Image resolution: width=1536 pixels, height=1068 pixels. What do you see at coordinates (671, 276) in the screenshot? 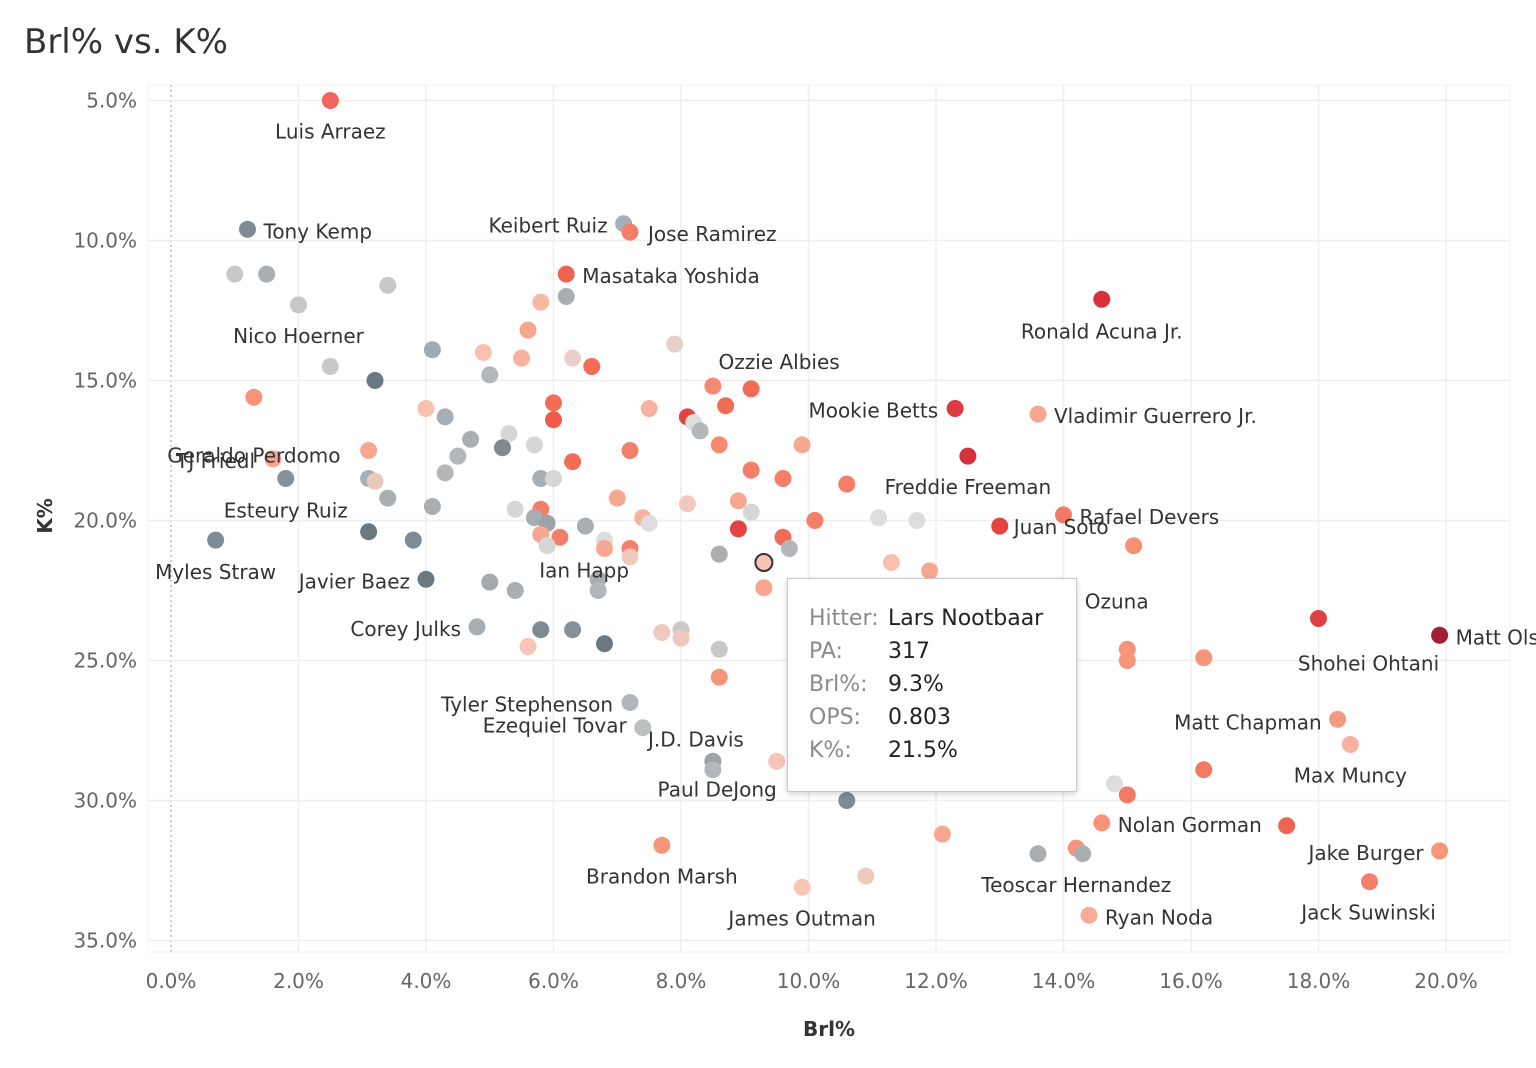
I see `point-label: Masataka Yoshida` at bounding box center [671, 276].